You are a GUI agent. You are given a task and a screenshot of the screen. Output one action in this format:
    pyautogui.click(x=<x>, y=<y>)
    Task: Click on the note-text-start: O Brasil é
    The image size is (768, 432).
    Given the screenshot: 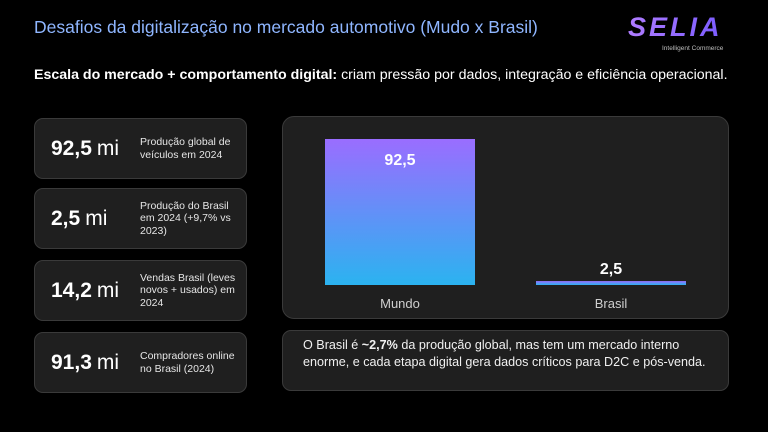 What is the action you would take?
    pyautogui.click(x=332, y=345)
    